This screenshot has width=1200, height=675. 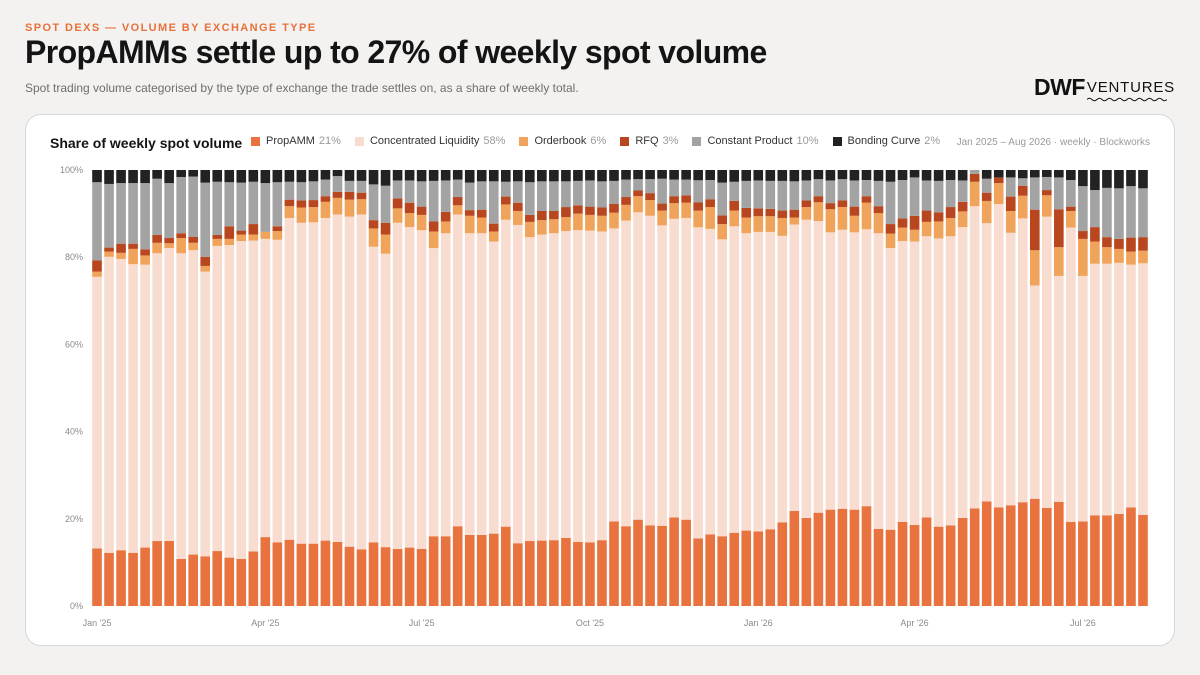 I want to click on x-tick-label: Oct '25, so click(x=590, y=623).